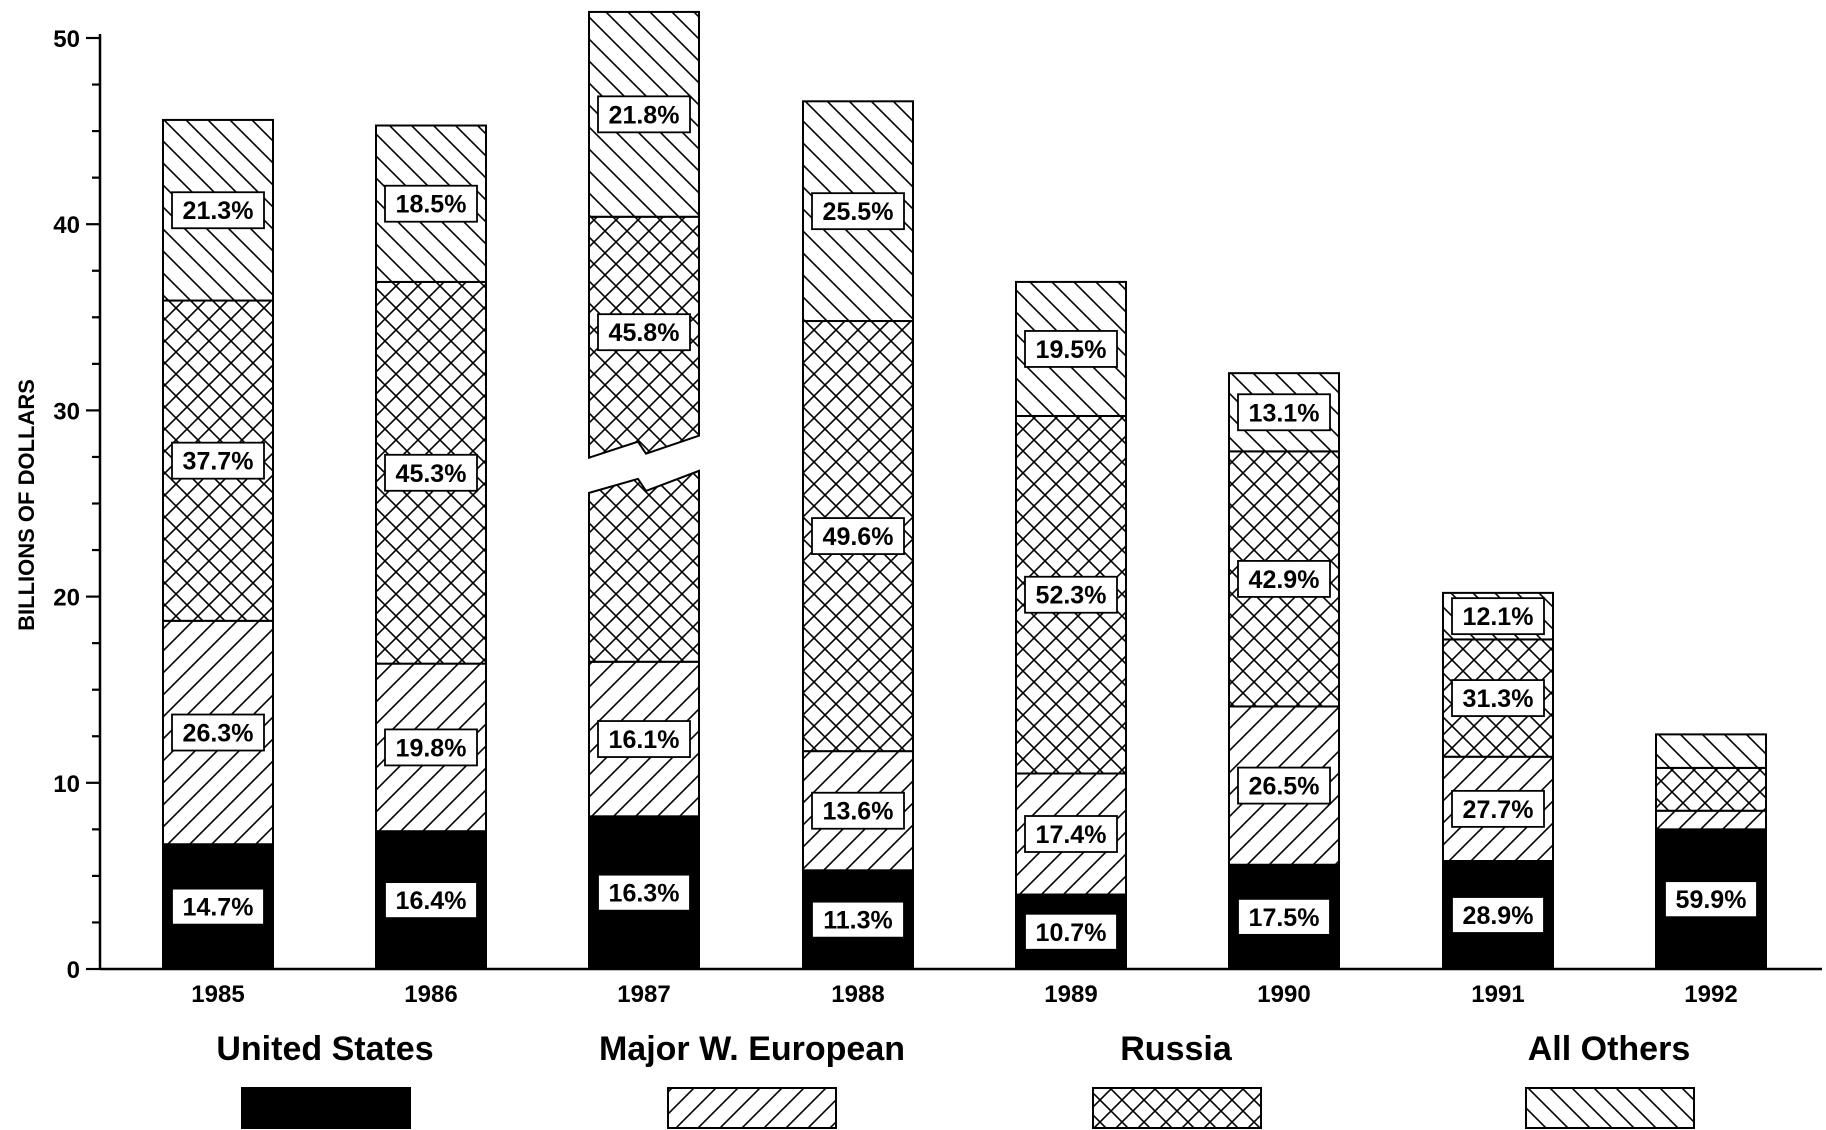 The width and height of the screenshot is (1826, 1130). What do you see at coordinates (66, 39) in the screenshot?
I see `y-tick-label: 50` at bounding box center [66, 39].